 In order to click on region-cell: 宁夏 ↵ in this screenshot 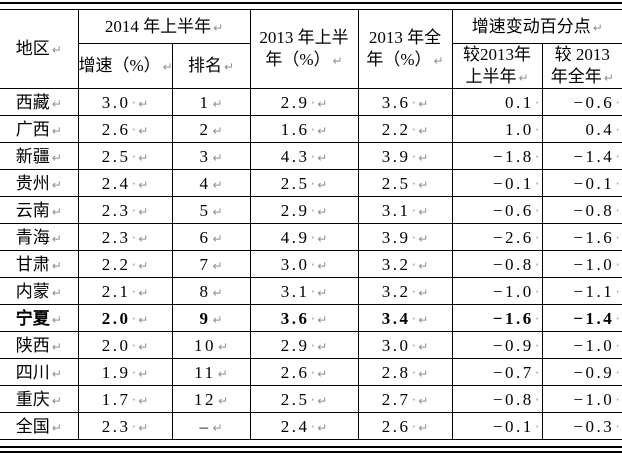, I will do `click(39, 318)`.